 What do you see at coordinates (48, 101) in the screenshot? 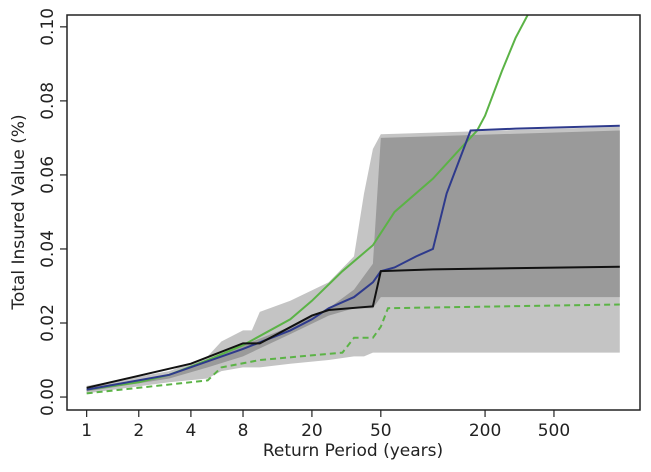
I see `y-tick-label: 0.08` at bounding box center [48, 101].